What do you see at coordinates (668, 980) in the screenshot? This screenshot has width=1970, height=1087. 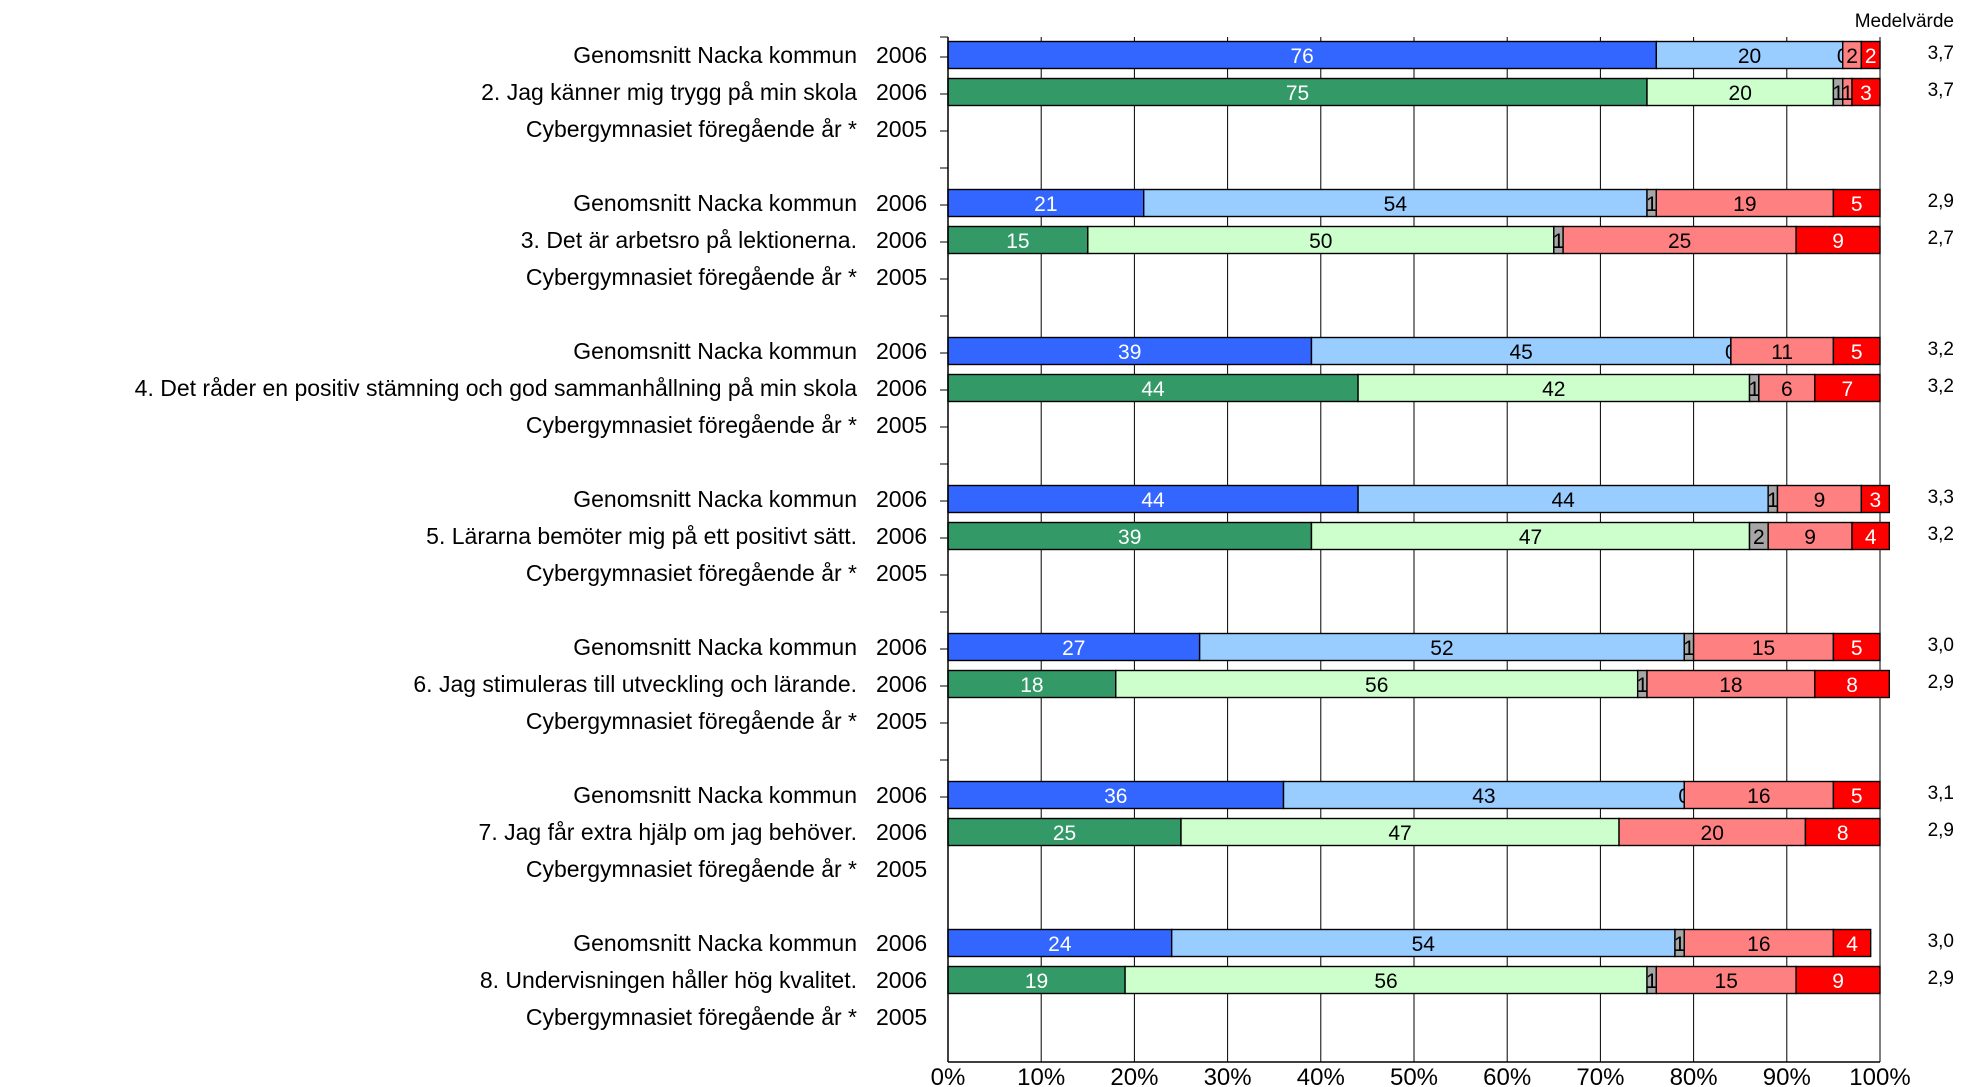 I see `row-label: 8. Undervisningen håller hög kvalitet.` at bounding box center [668, 980].